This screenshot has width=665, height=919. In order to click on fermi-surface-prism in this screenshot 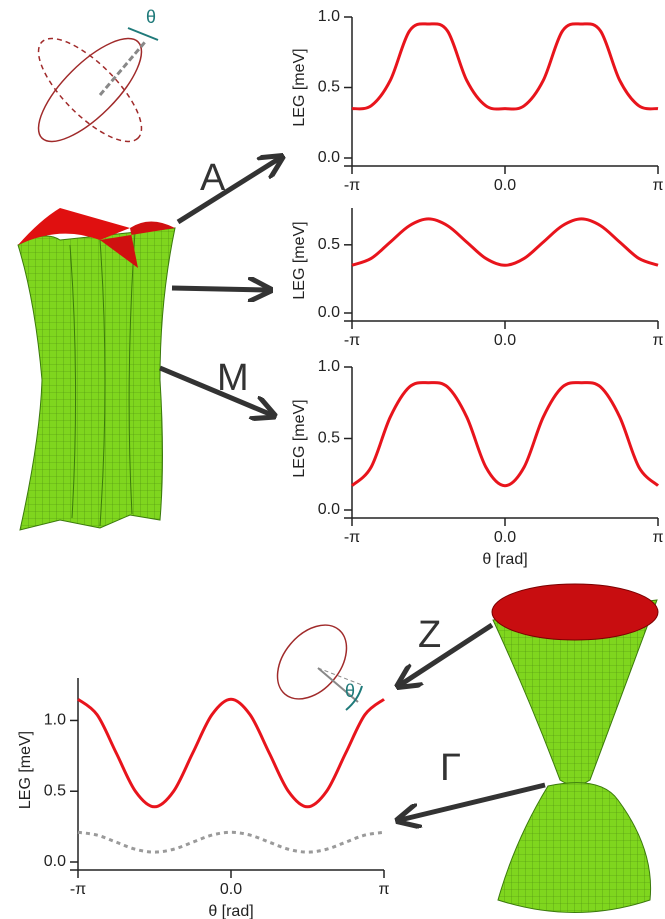, I will do `click(96, 369)`.